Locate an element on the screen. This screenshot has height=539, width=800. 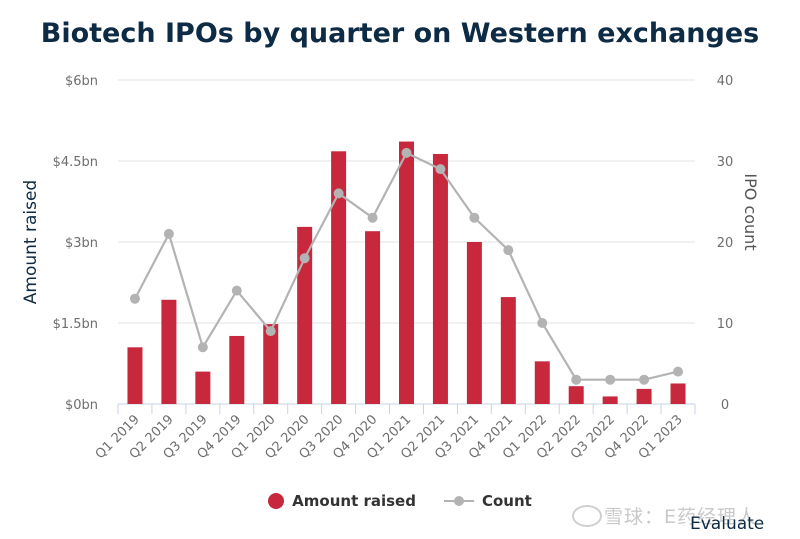
y-tick-label-right: 40 is located at coordinates (725, 81).